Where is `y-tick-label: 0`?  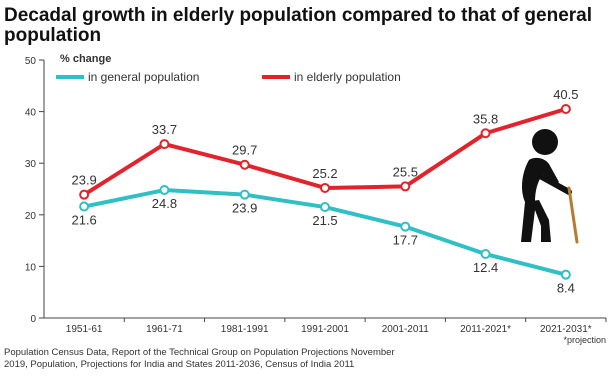 y-tick-label: 0 is located at coordinates (33, 319).